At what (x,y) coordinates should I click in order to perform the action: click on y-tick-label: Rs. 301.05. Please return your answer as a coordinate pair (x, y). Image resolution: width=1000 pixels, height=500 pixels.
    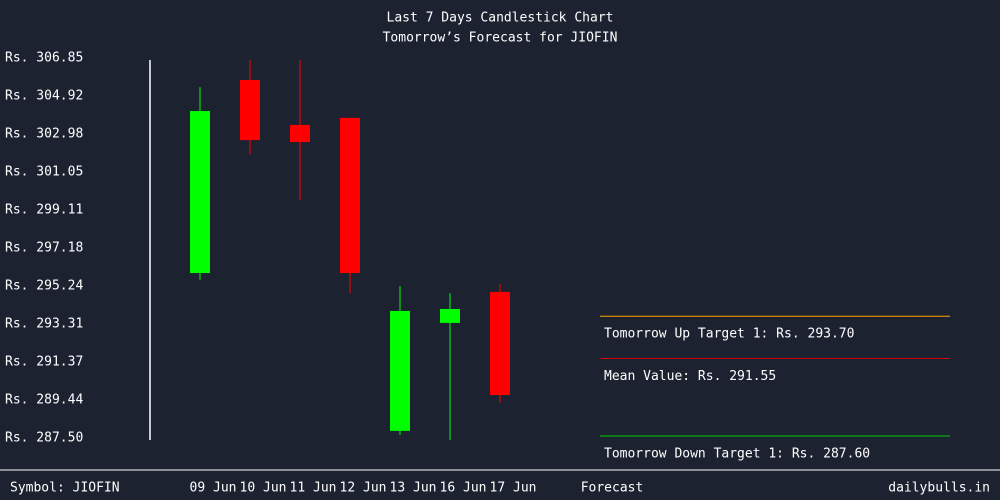
    Looking at the image, I should click on (44, 171).